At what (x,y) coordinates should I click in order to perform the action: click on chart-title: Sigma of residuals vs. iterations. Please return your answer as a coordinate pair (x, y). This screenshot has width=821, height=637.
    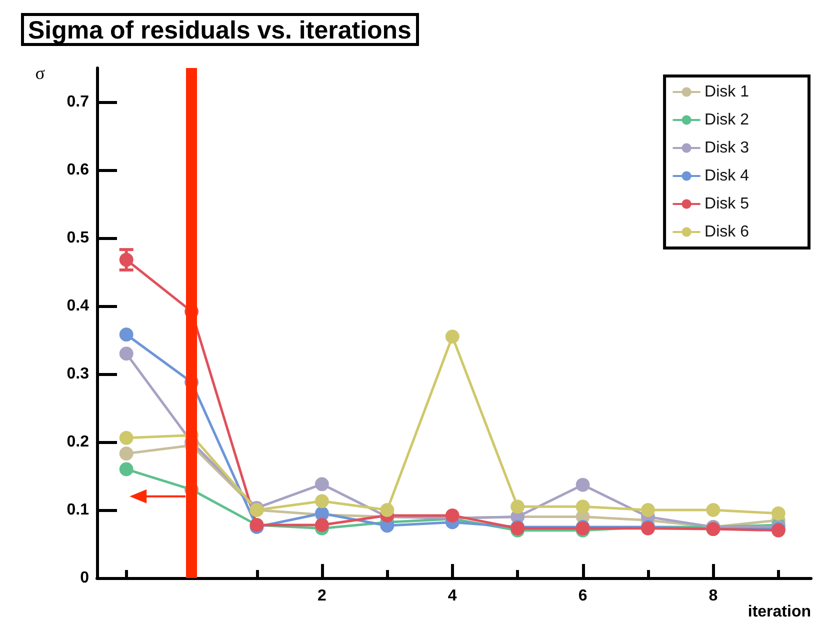
    Looking at the image, I should click on (220, 30).